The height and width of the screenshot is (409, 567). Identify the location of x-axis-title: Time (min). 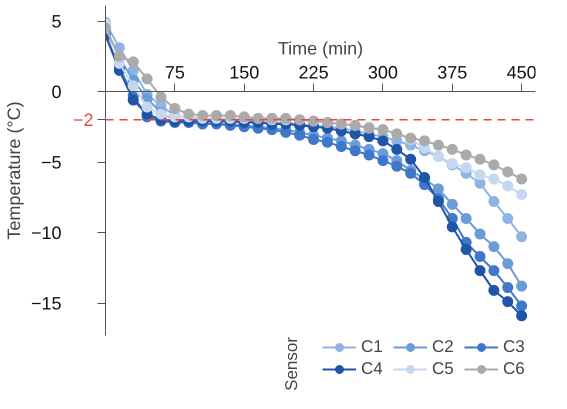
(321, 48).